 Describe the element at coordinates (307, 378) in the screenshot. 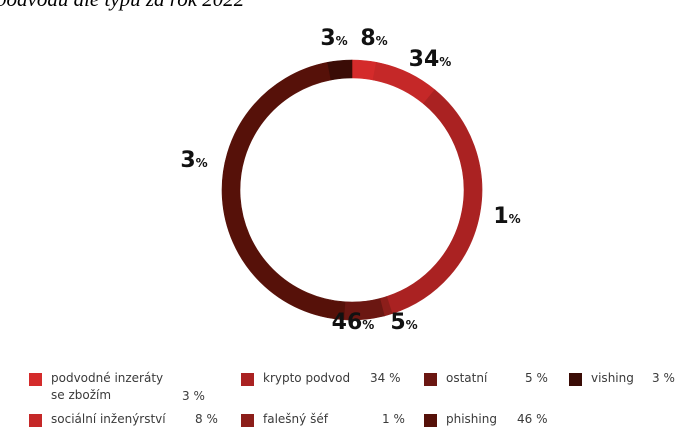

I see `legend-label: krypto podvod` at that location.